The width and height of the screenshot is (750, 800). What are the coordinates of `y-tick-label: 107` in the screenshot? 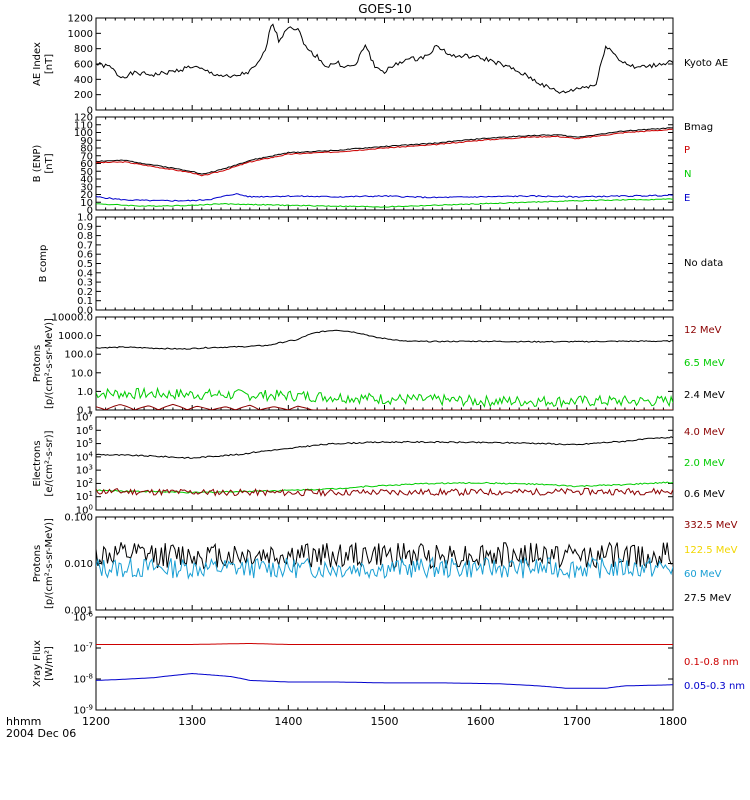 It's located at (84, 417).